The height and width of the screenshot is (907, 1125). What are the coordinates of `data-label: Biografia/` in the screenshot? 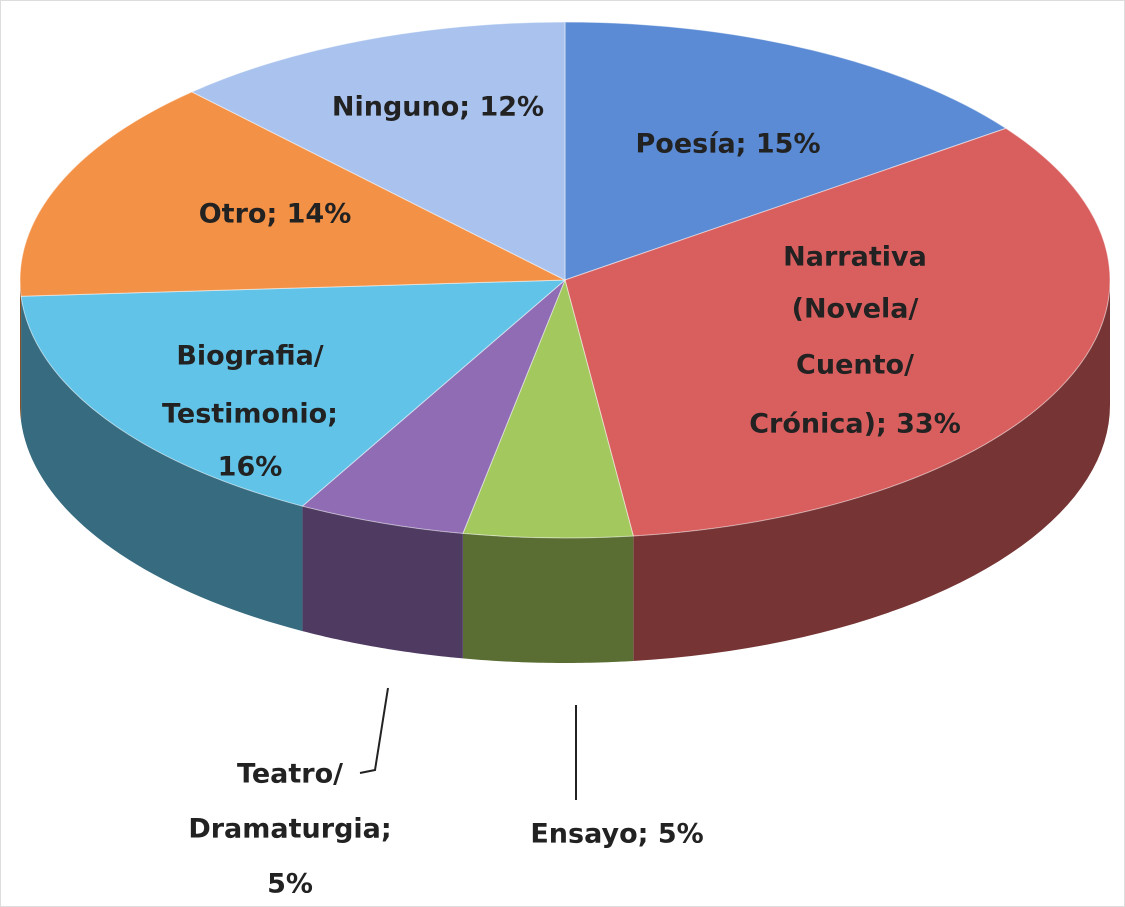 It's located at (249, 356).